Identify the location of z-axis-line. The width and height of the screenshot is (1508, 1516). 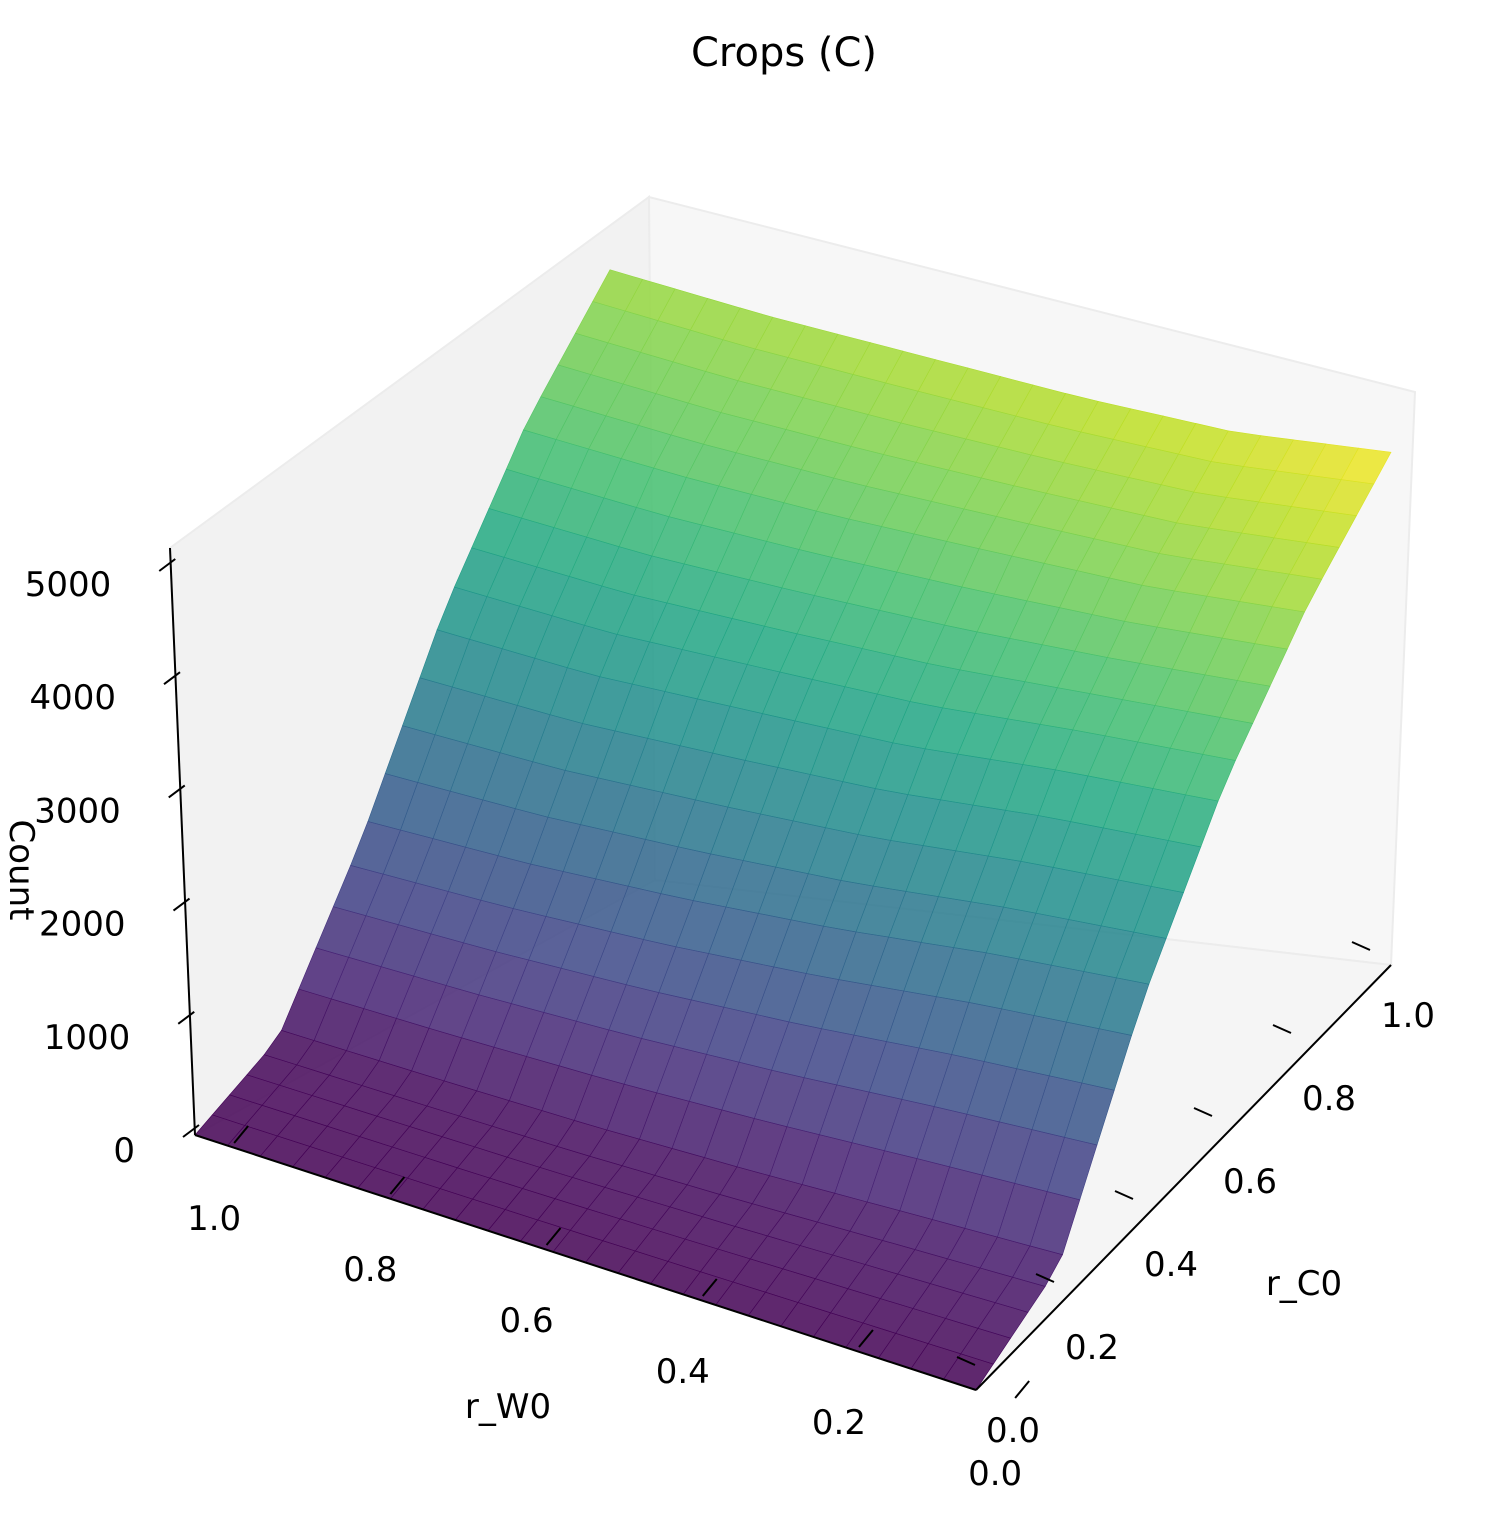
(182, 841).